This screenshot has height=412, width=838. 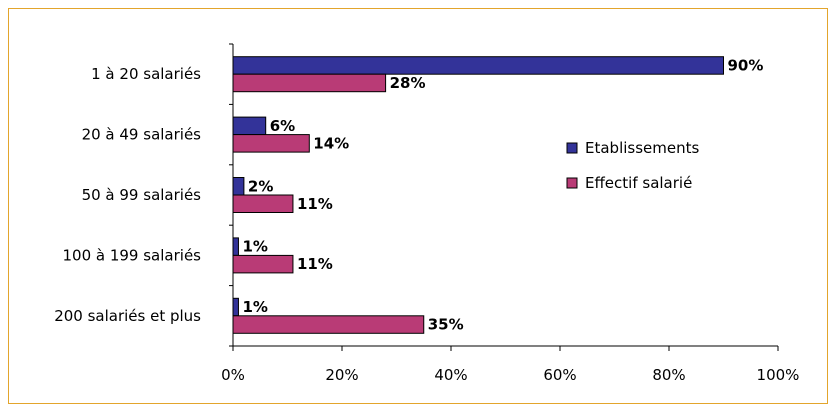 I want to click on data-label: 28%, so click(x=408, y=83).